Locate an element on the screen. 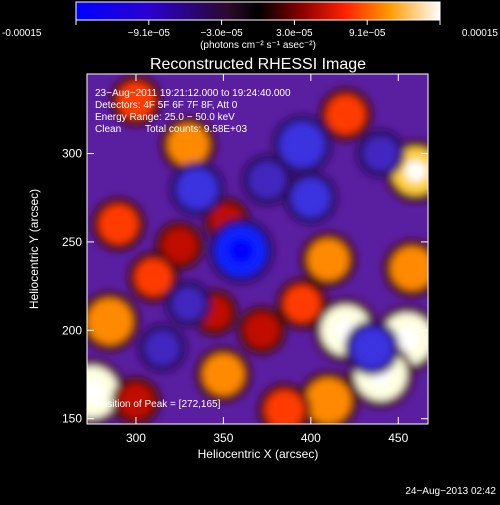  y-axis-label: Heliocentric Y (arcsec) is located at coordinates (34, 249).